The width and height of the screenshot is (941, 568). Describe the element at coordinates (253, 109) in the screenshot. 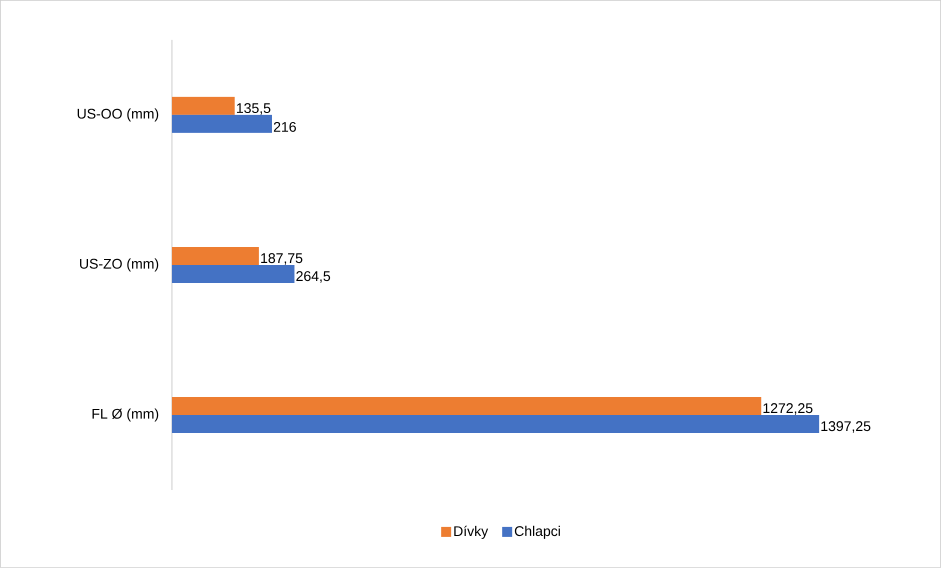

I see `data-label: 135,5` at that location.